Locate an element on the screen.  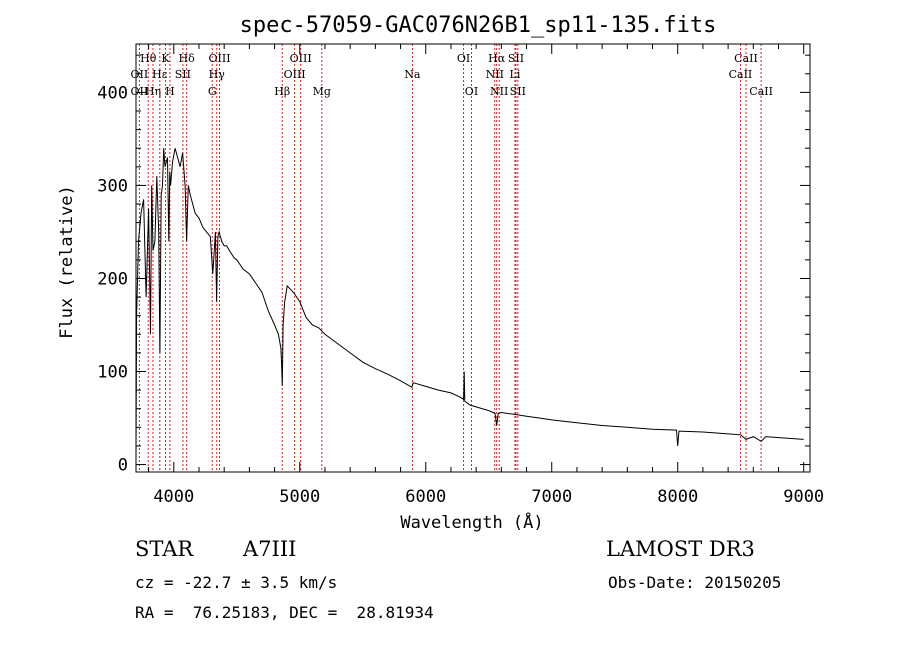
line-label-24: SII is located at coordinates (518, 91).